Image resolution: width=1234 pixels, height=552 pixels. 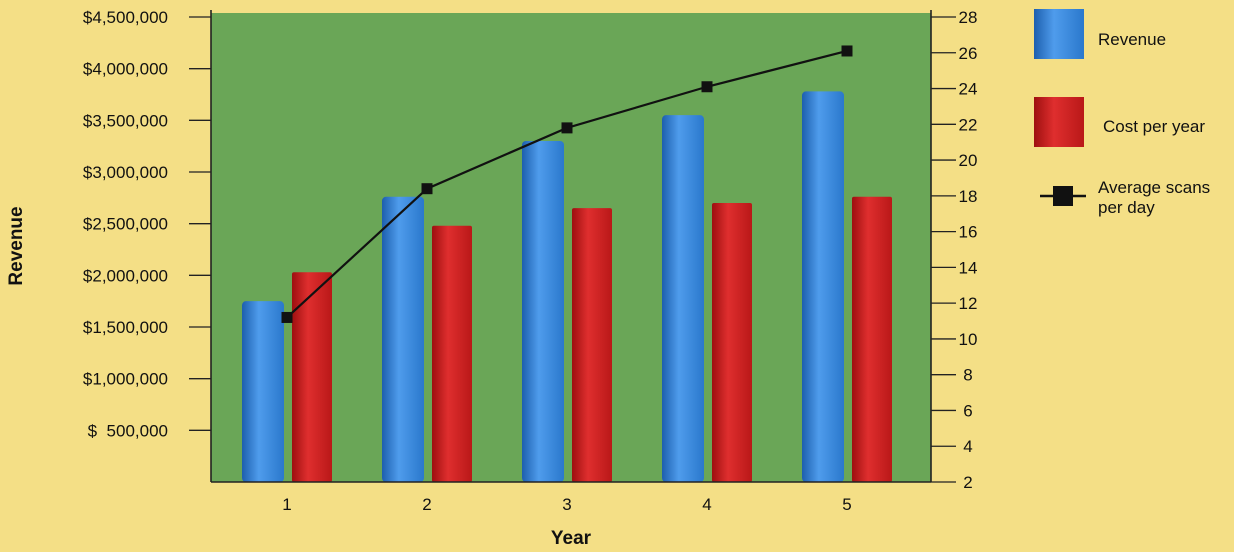 I want to click on right-tick-label: 20, so click(x=968, y=160).